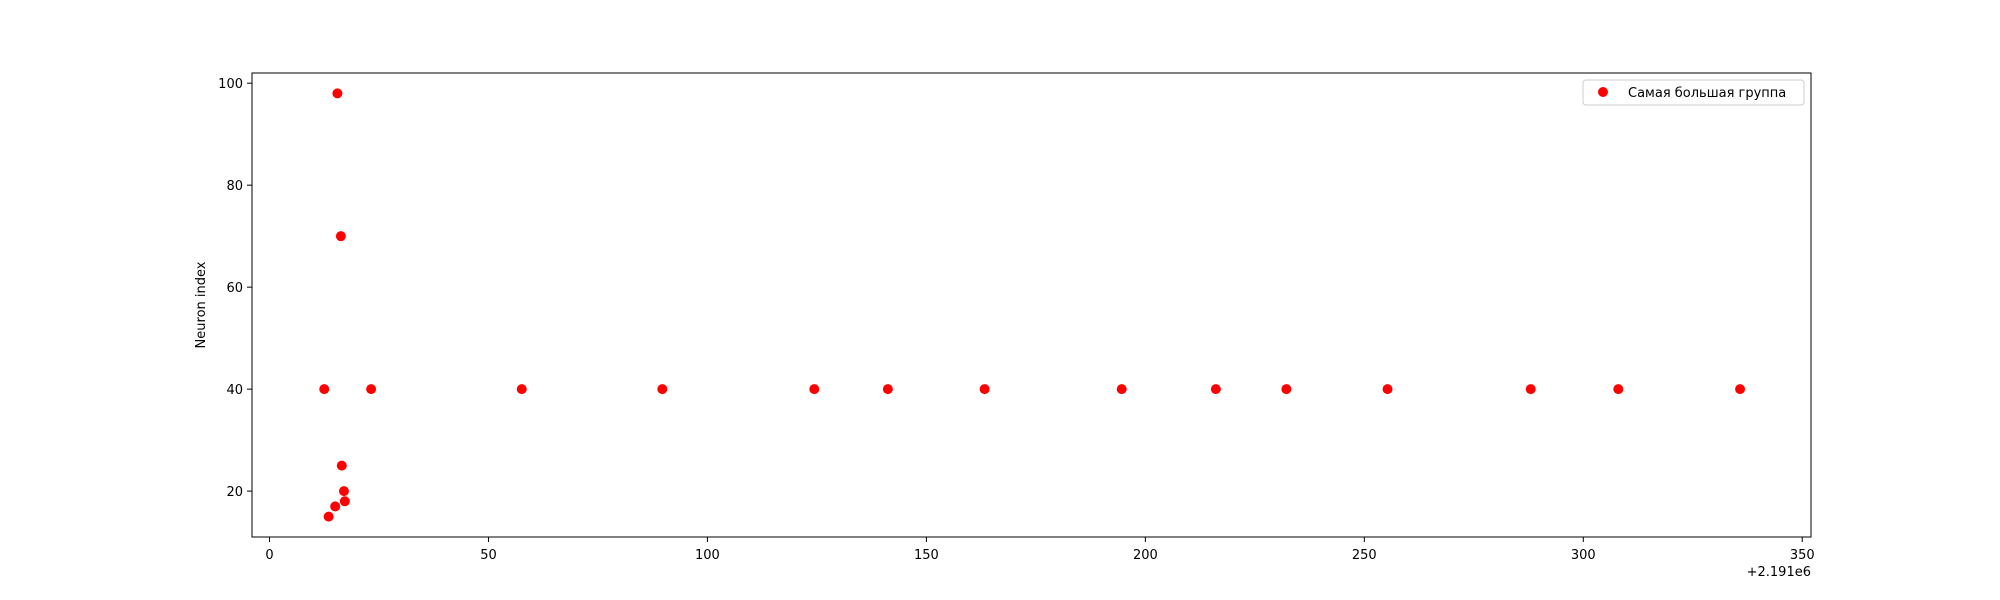 The image size is (2000, 600). What do you see at coordinates (234, 390) in the screenshot?
I see `y-tick-label: 40` at bounding box center [234, 390].